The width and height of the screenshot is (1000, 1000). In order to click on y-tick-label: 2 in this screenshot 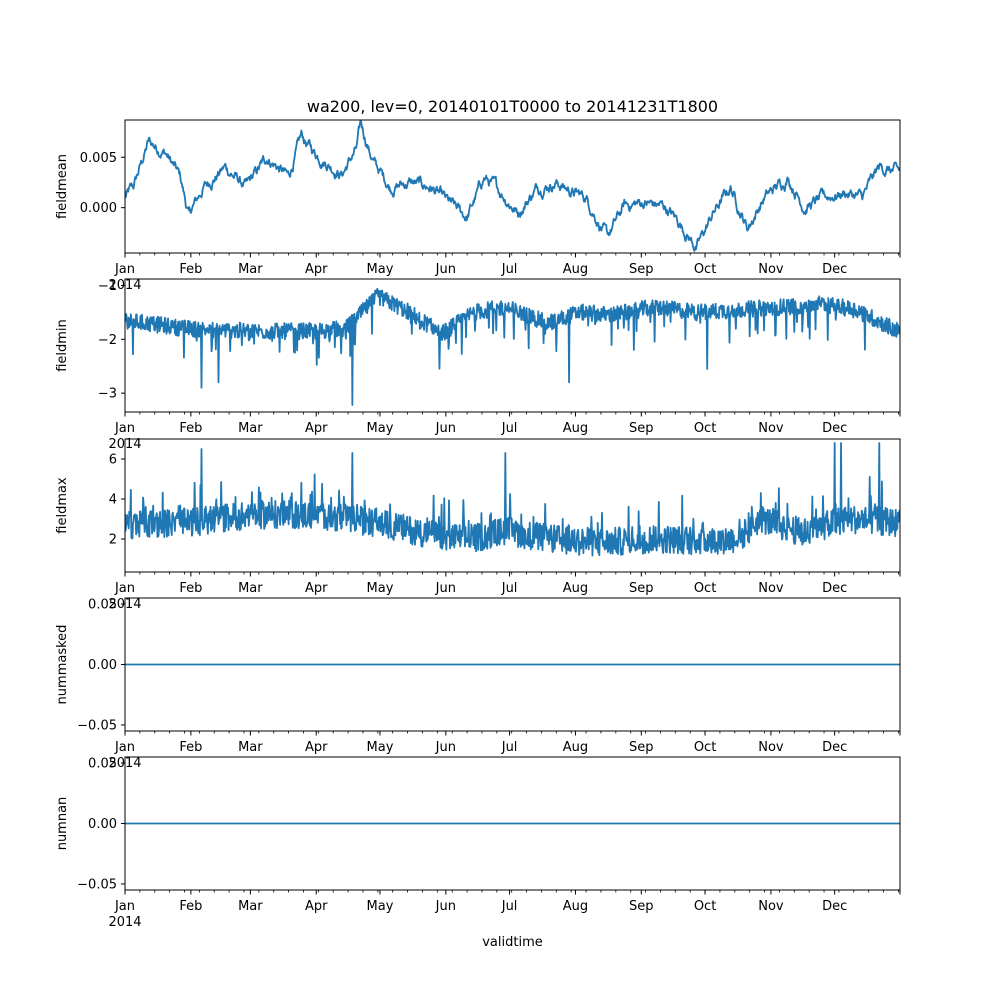, I will do `click(113, 540)`.